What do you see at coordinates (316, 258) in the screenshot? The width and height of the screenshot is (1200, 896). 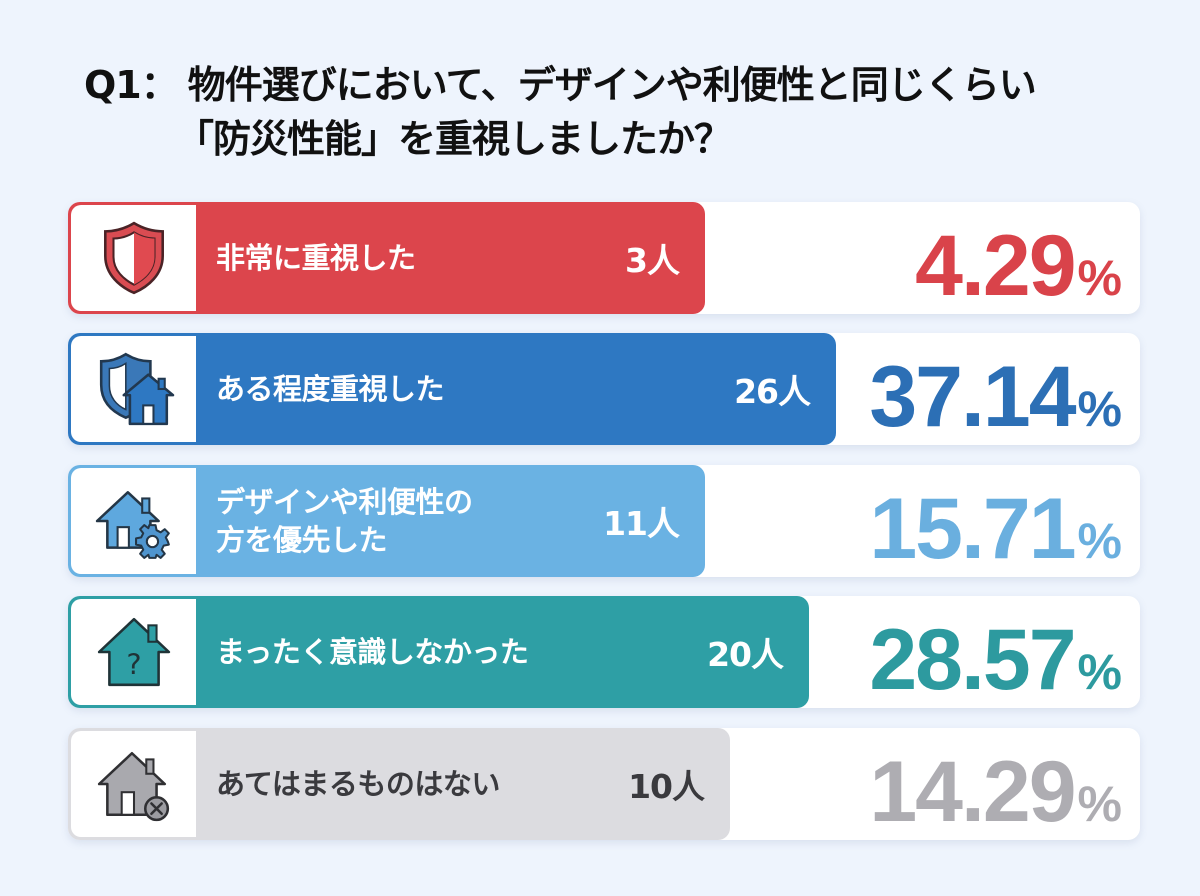 I see `answer-label: 非常に重視した` at bounding box center [316, 258].